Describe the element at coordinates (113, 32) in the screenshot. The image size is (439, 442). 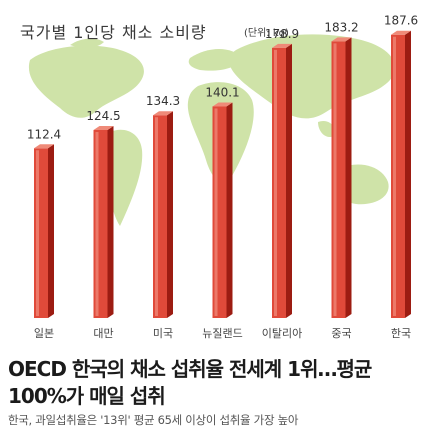
I see `chart-title: 국가별 1인당 채소 소비량` at that location.